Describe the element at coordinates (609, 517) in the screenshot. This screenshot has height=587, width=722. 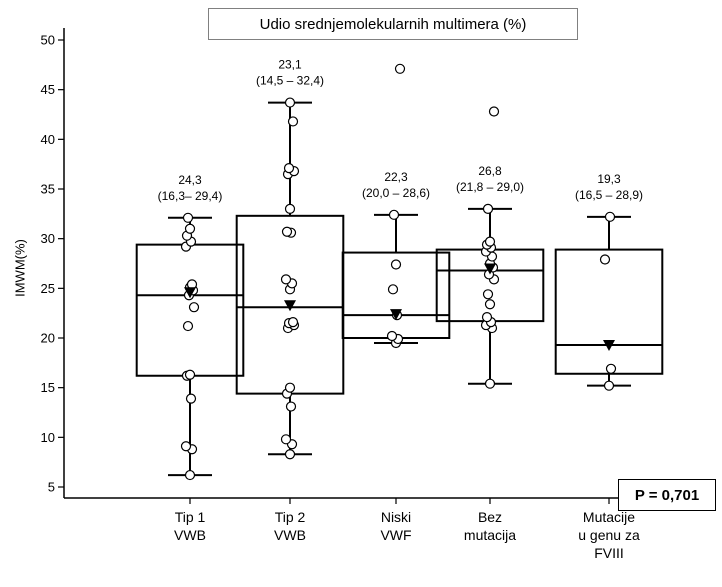
I see `category-label: Mutacije` at that location.